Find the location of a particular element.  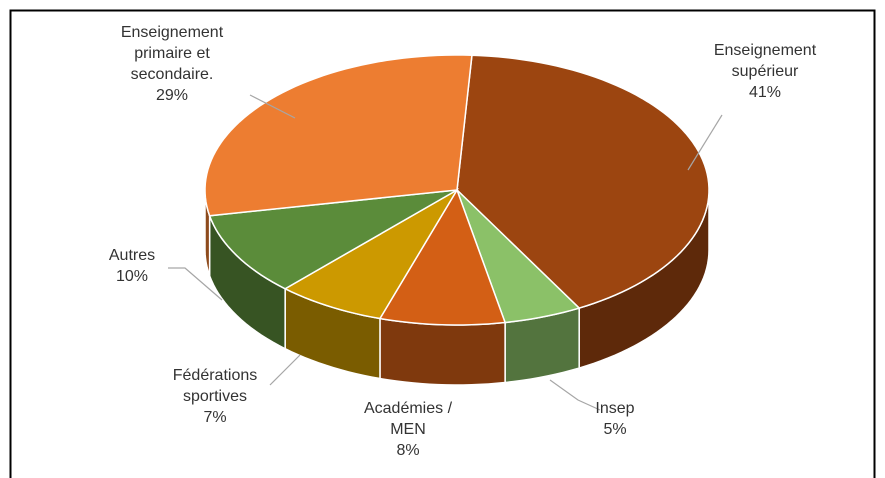

category-label: Fédérations sportives is located at coordinates (215, 386).